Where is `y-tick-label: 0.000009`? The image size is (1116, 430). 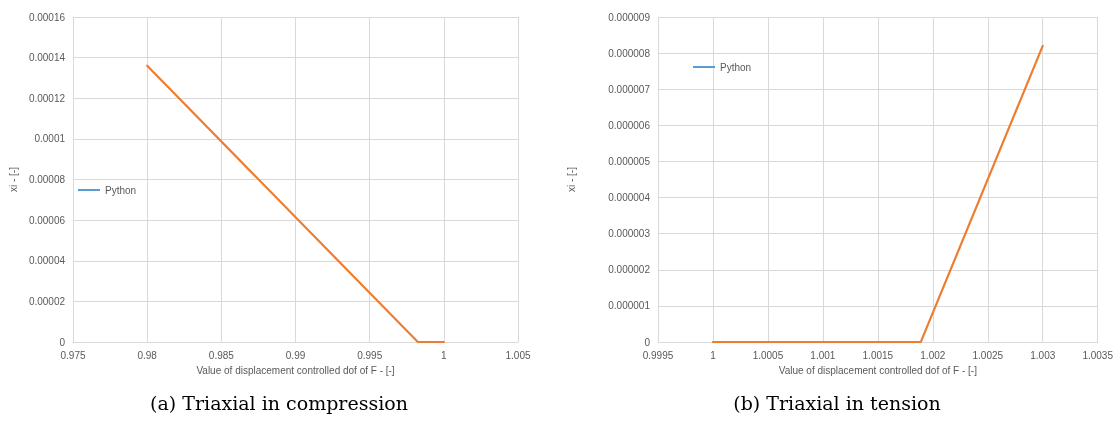
y-tick-label: 0.000009 is located at coordinates (629, 17).